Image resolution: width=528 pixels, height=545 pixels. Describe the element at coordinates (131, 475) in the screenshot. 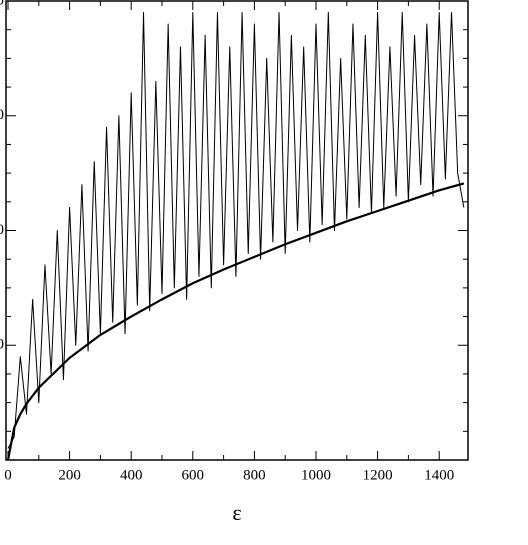

I see `x-tick-label: 400` at that location.